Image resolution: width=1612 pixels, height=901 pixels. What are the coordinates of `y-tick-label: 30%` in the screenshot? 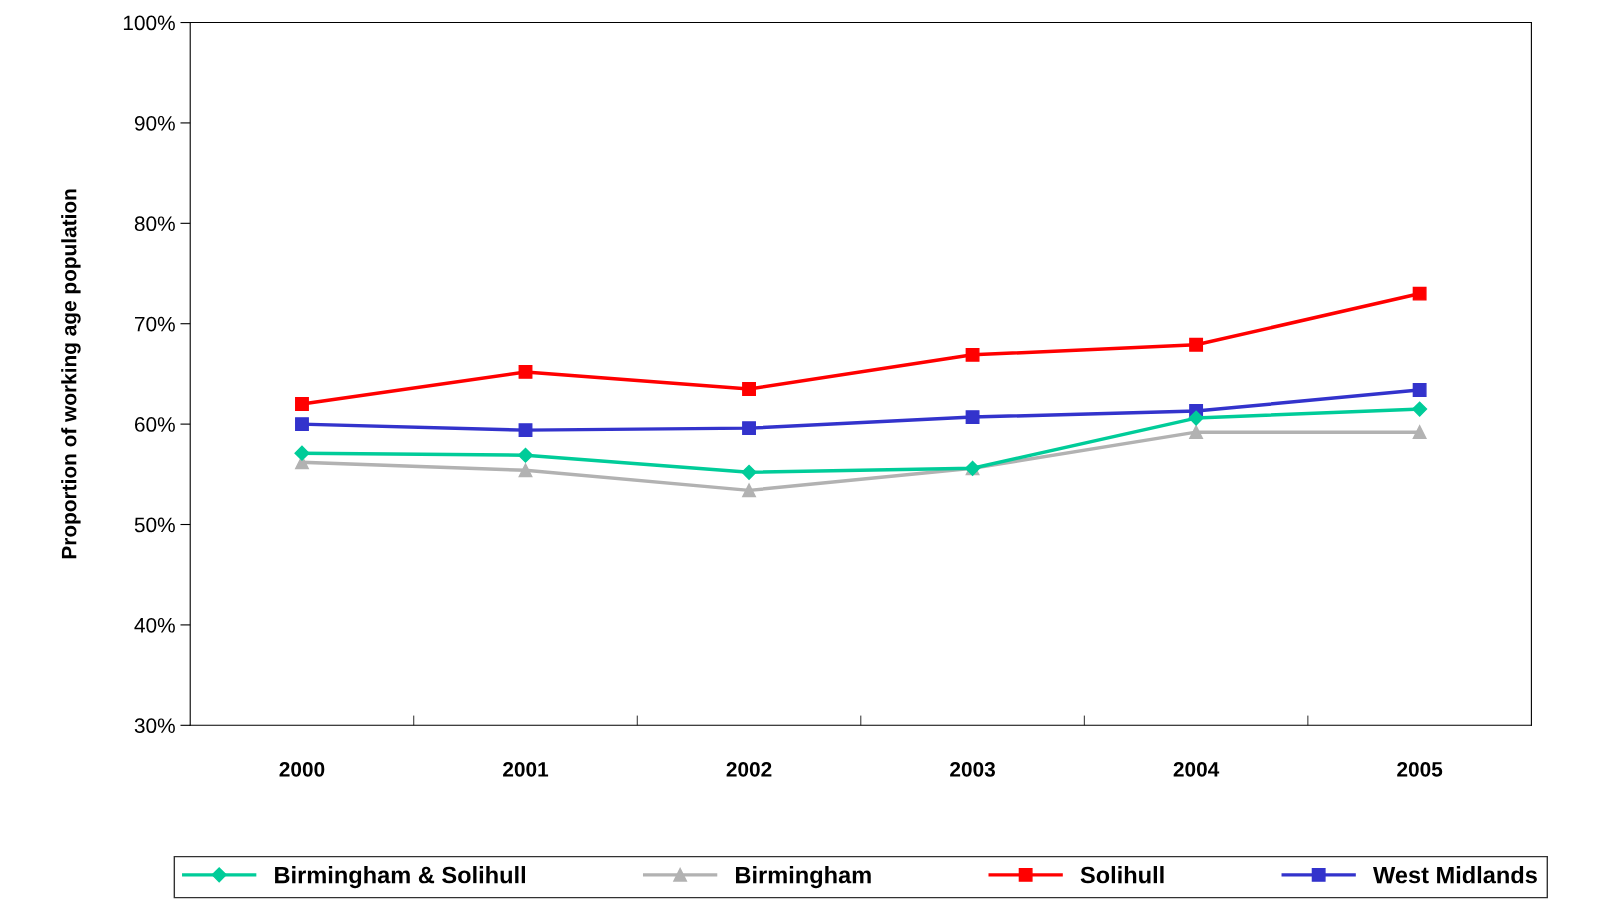 It's located at (154, 726).